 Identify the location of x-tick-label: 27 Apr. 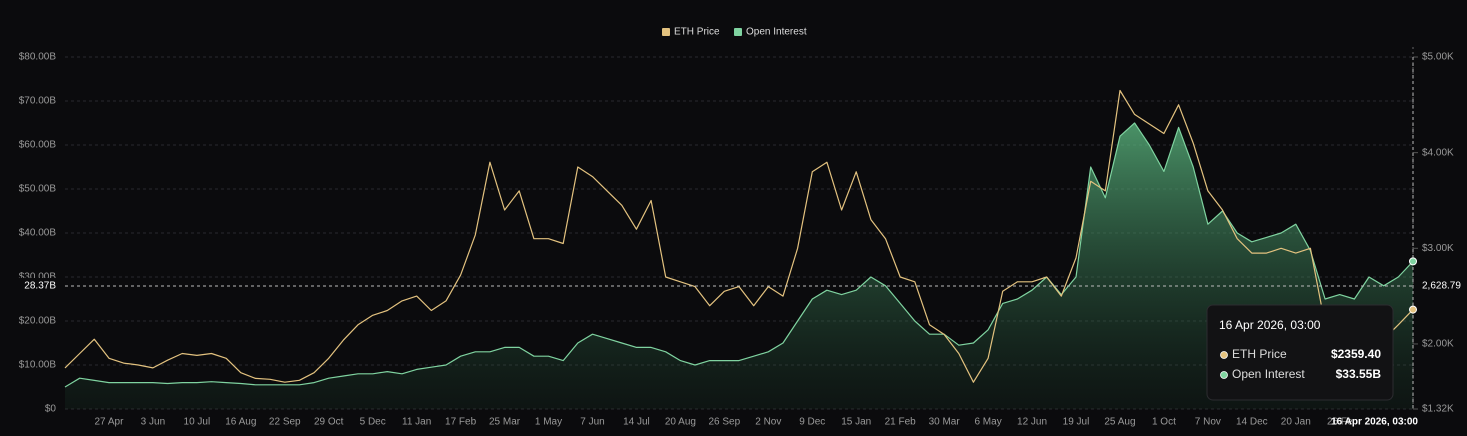
(109, 422).